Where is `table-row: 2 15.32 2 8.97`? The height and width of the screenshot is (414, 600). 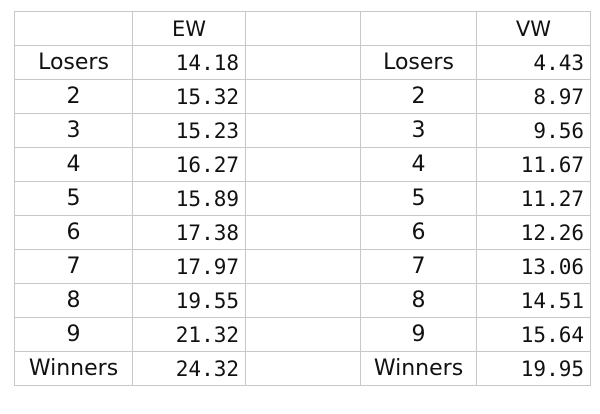 table-row: 2 15.32 2 8.97 is located at coordinates (302, 96).